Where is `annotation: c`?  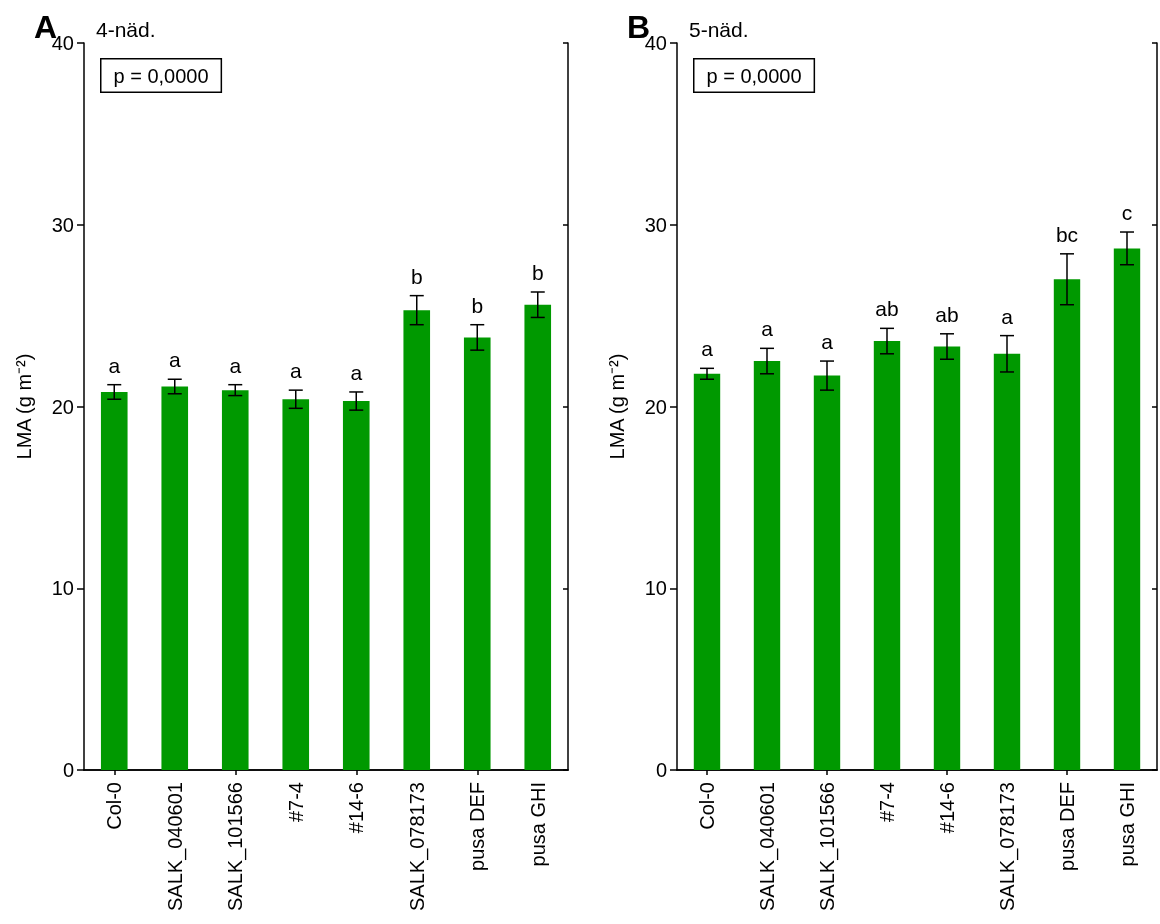
annotation: c is located at coordinates (1127, 213).